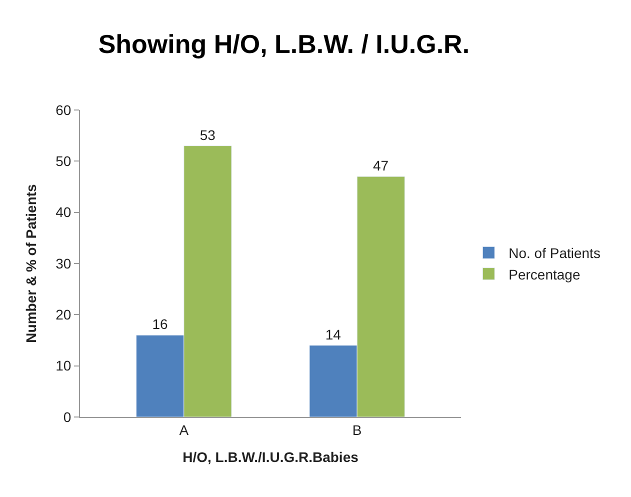  I want to click on y-tick-label: 20, so click(64, 314).